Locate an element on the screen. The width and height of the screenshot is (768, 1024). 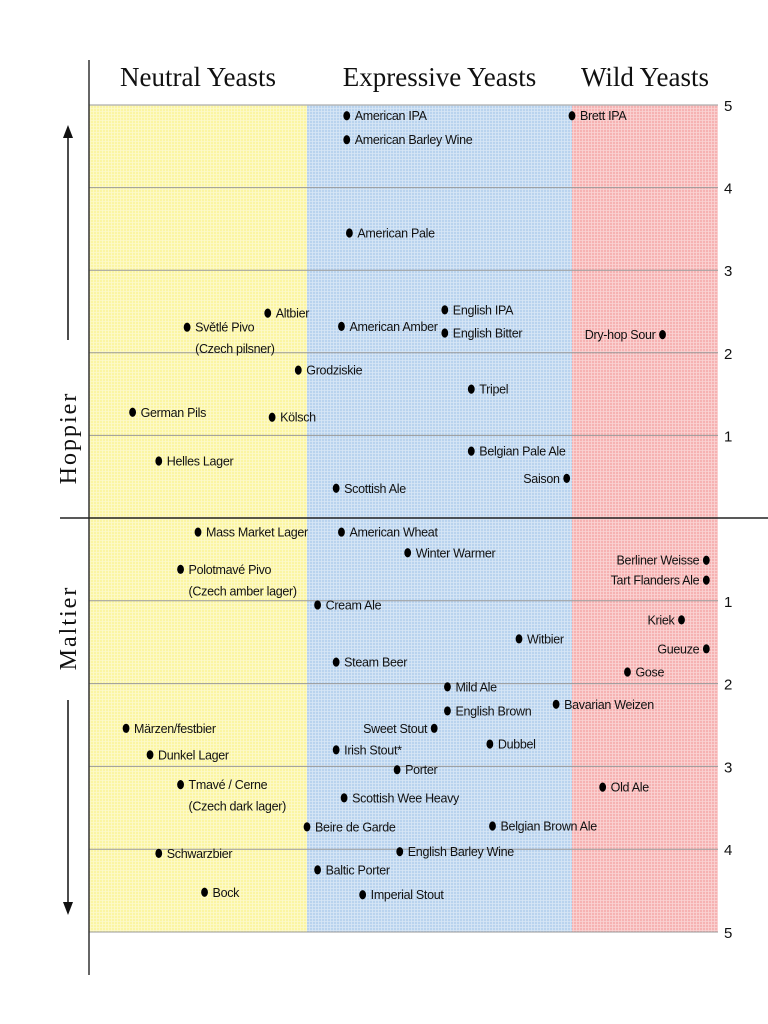
data-point: Dry-hop Sour is located at coordinates (625, 335).